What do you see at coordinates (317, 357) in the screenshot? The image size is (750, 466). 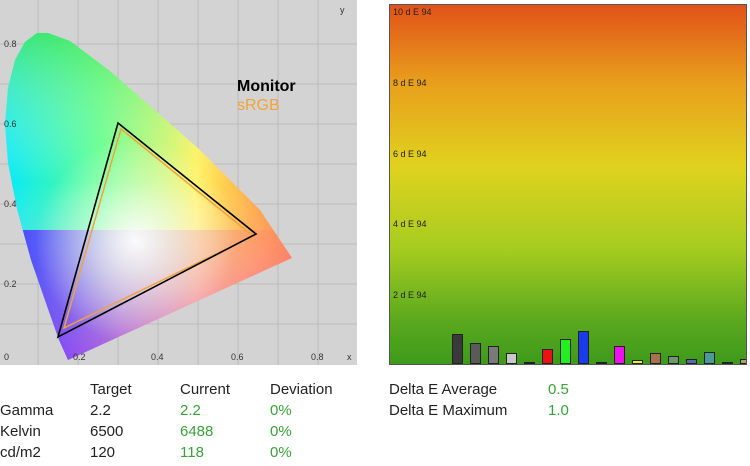 I see `x-tick-0.8: 0.8` at bounding box center [317, 357].